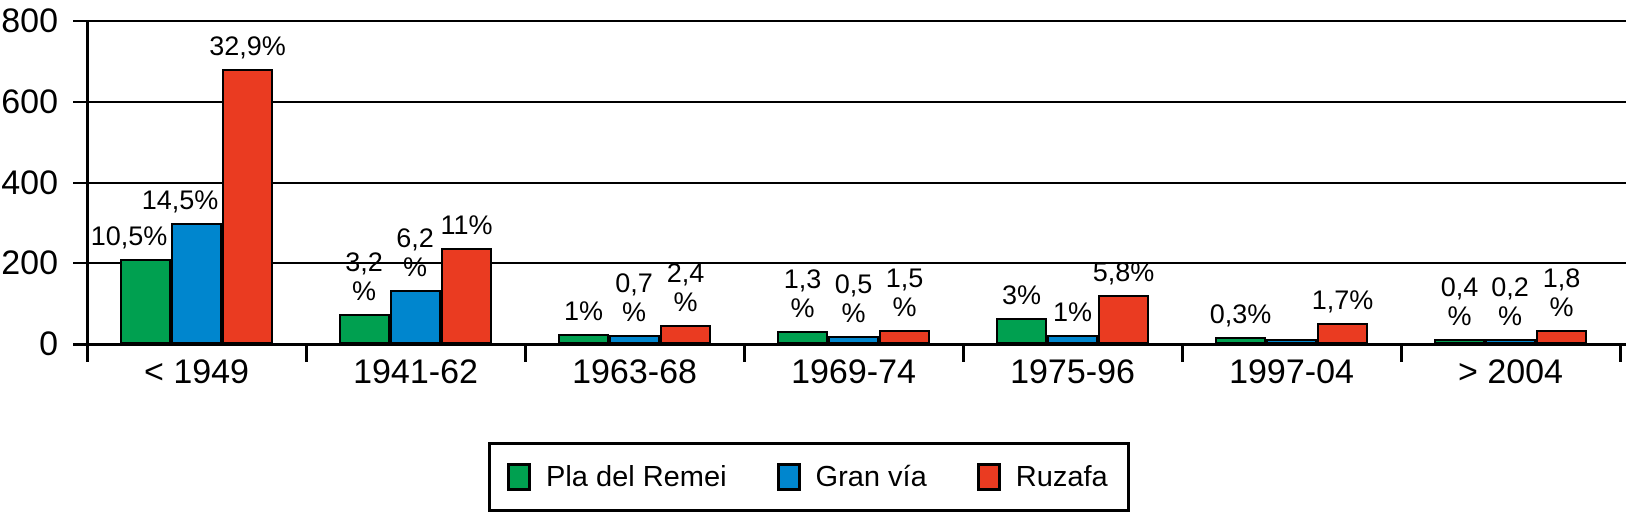 The width and height of the screenshot is (1626, 515). I want to click on bar-label: 0,3%, so click(1240, 314).